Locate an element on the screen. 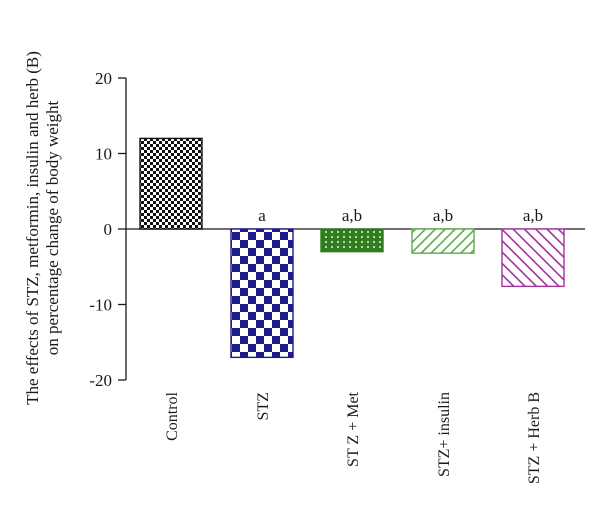  bar-stz-met is located at coordinates (352, 240).